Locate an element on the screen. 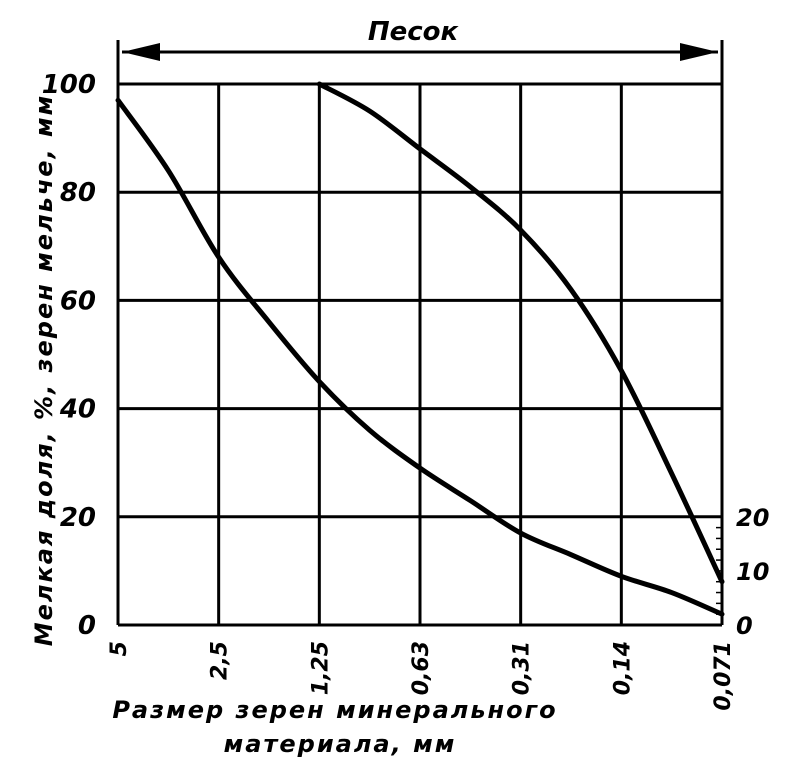 Image resolution: width=786 pixels, height=774 pixels. right-y-tick-label: 0 is located at coordinates (744, 626).